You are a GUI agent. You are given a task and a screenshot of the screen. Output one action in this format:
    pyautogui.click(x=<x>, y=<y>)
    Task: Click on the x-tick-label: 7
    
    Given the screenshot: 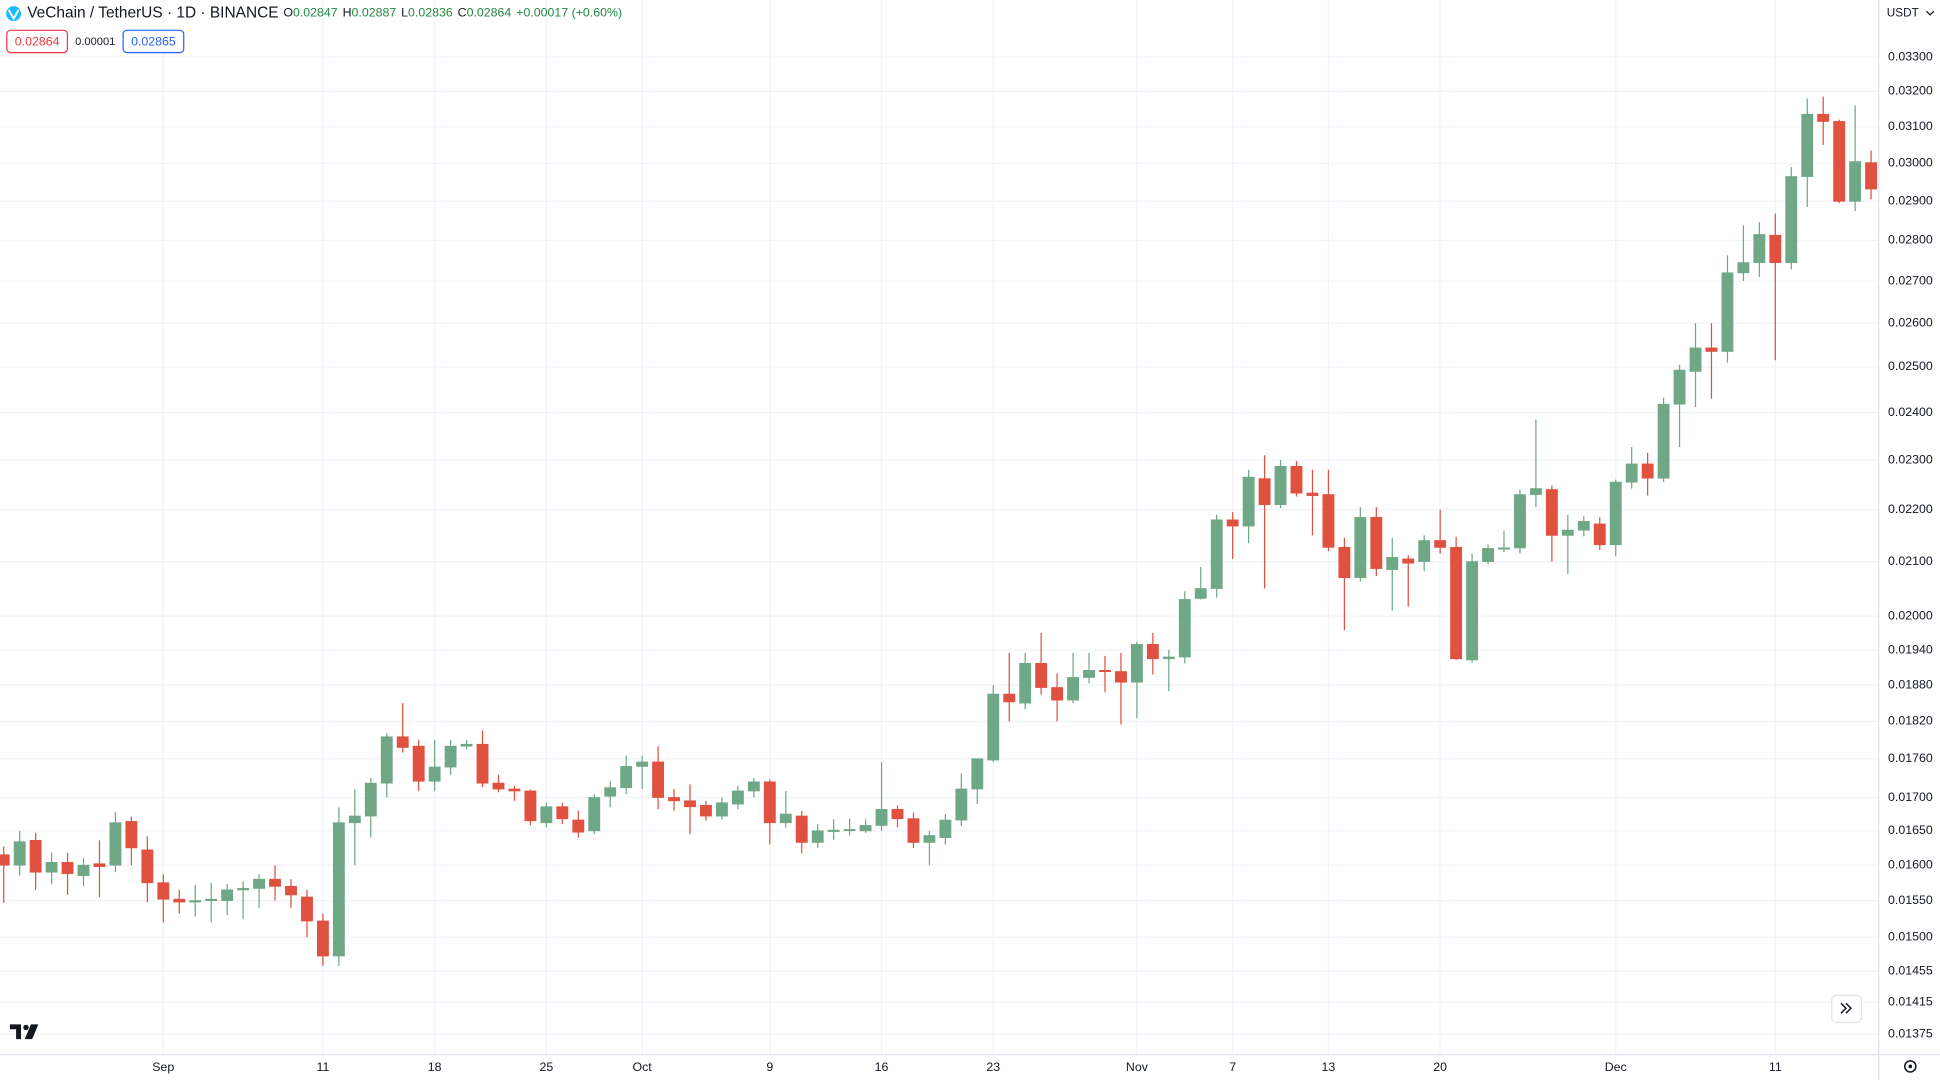 What is the action you would take?
    pyautogui.click(x=1232, y=1067)
    